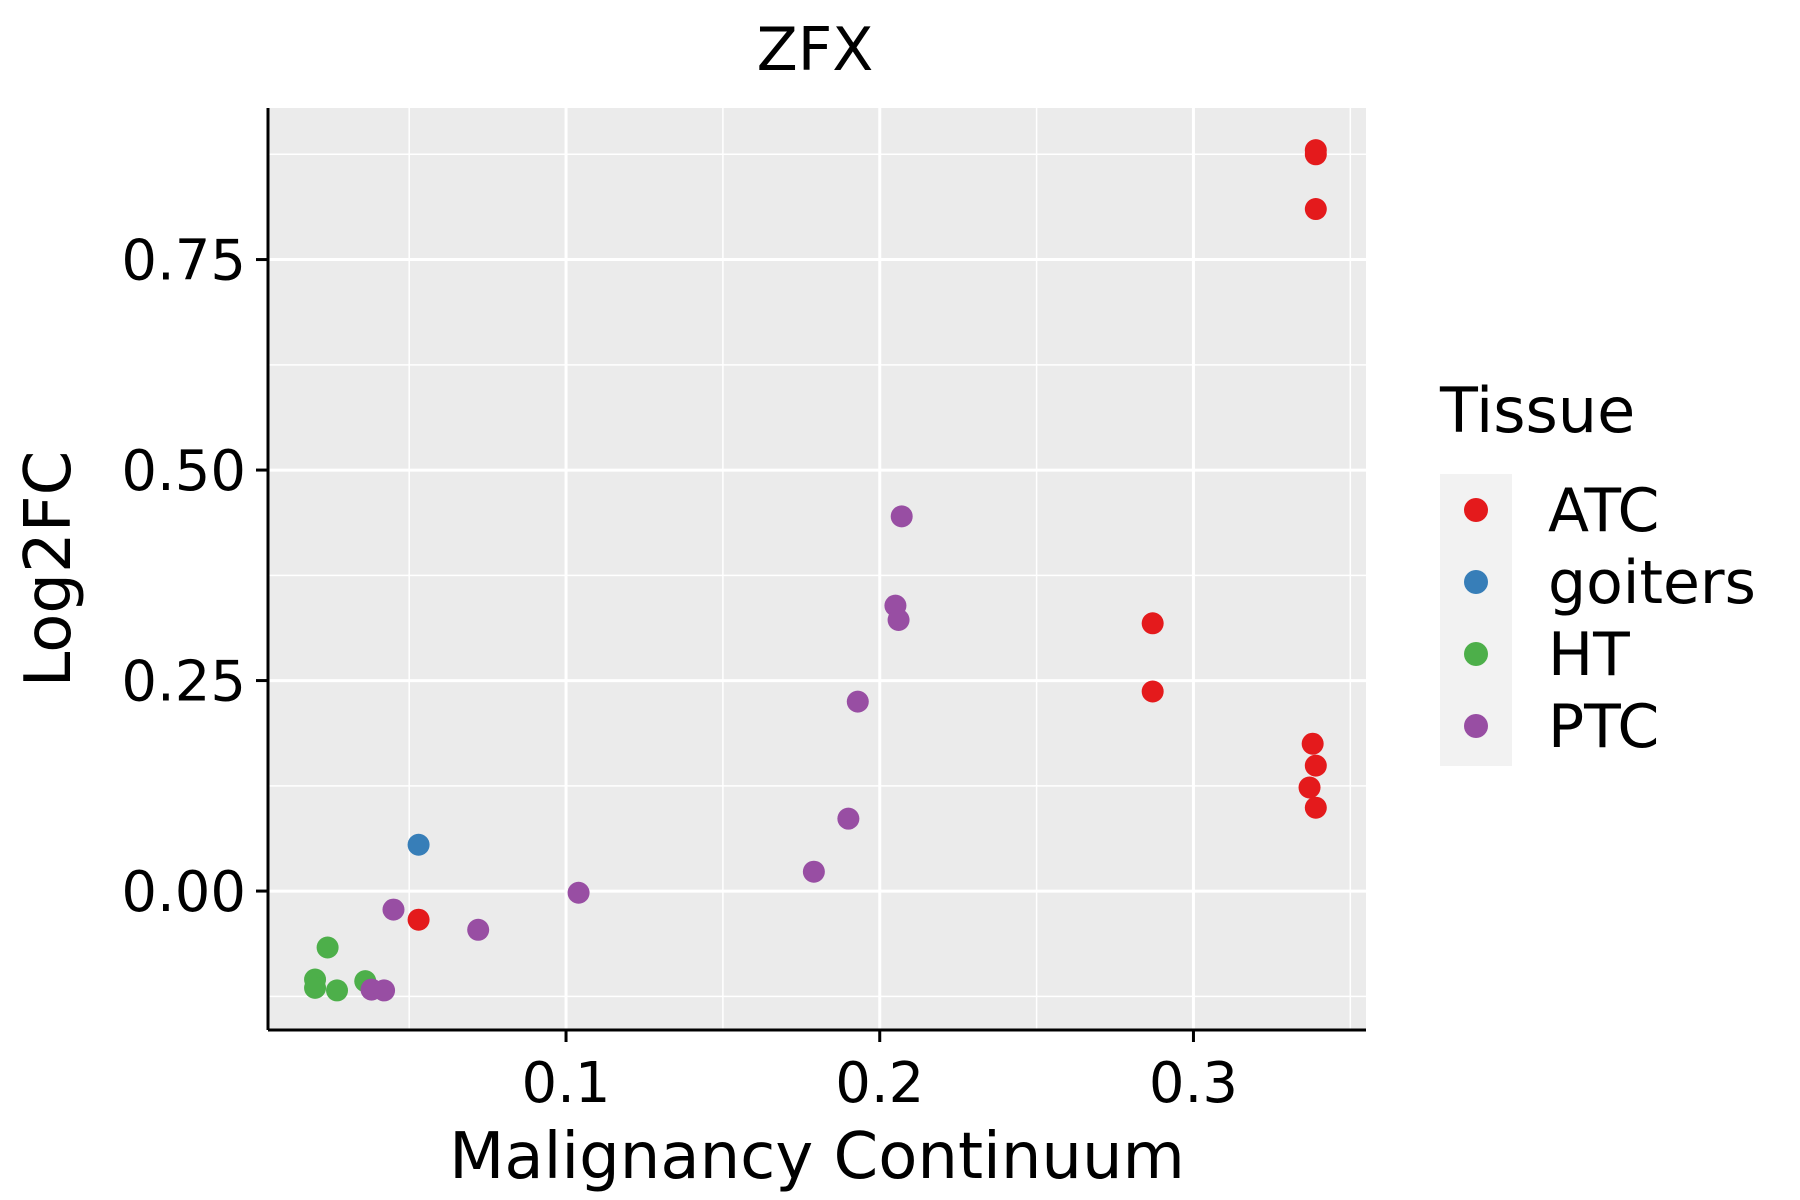 This screenshot has height=1200, width=1800. What do you see at coordinates (1537, 410) in the screenshot?
I see `legend-title: Tissue` at bounding box center [1537, 410].